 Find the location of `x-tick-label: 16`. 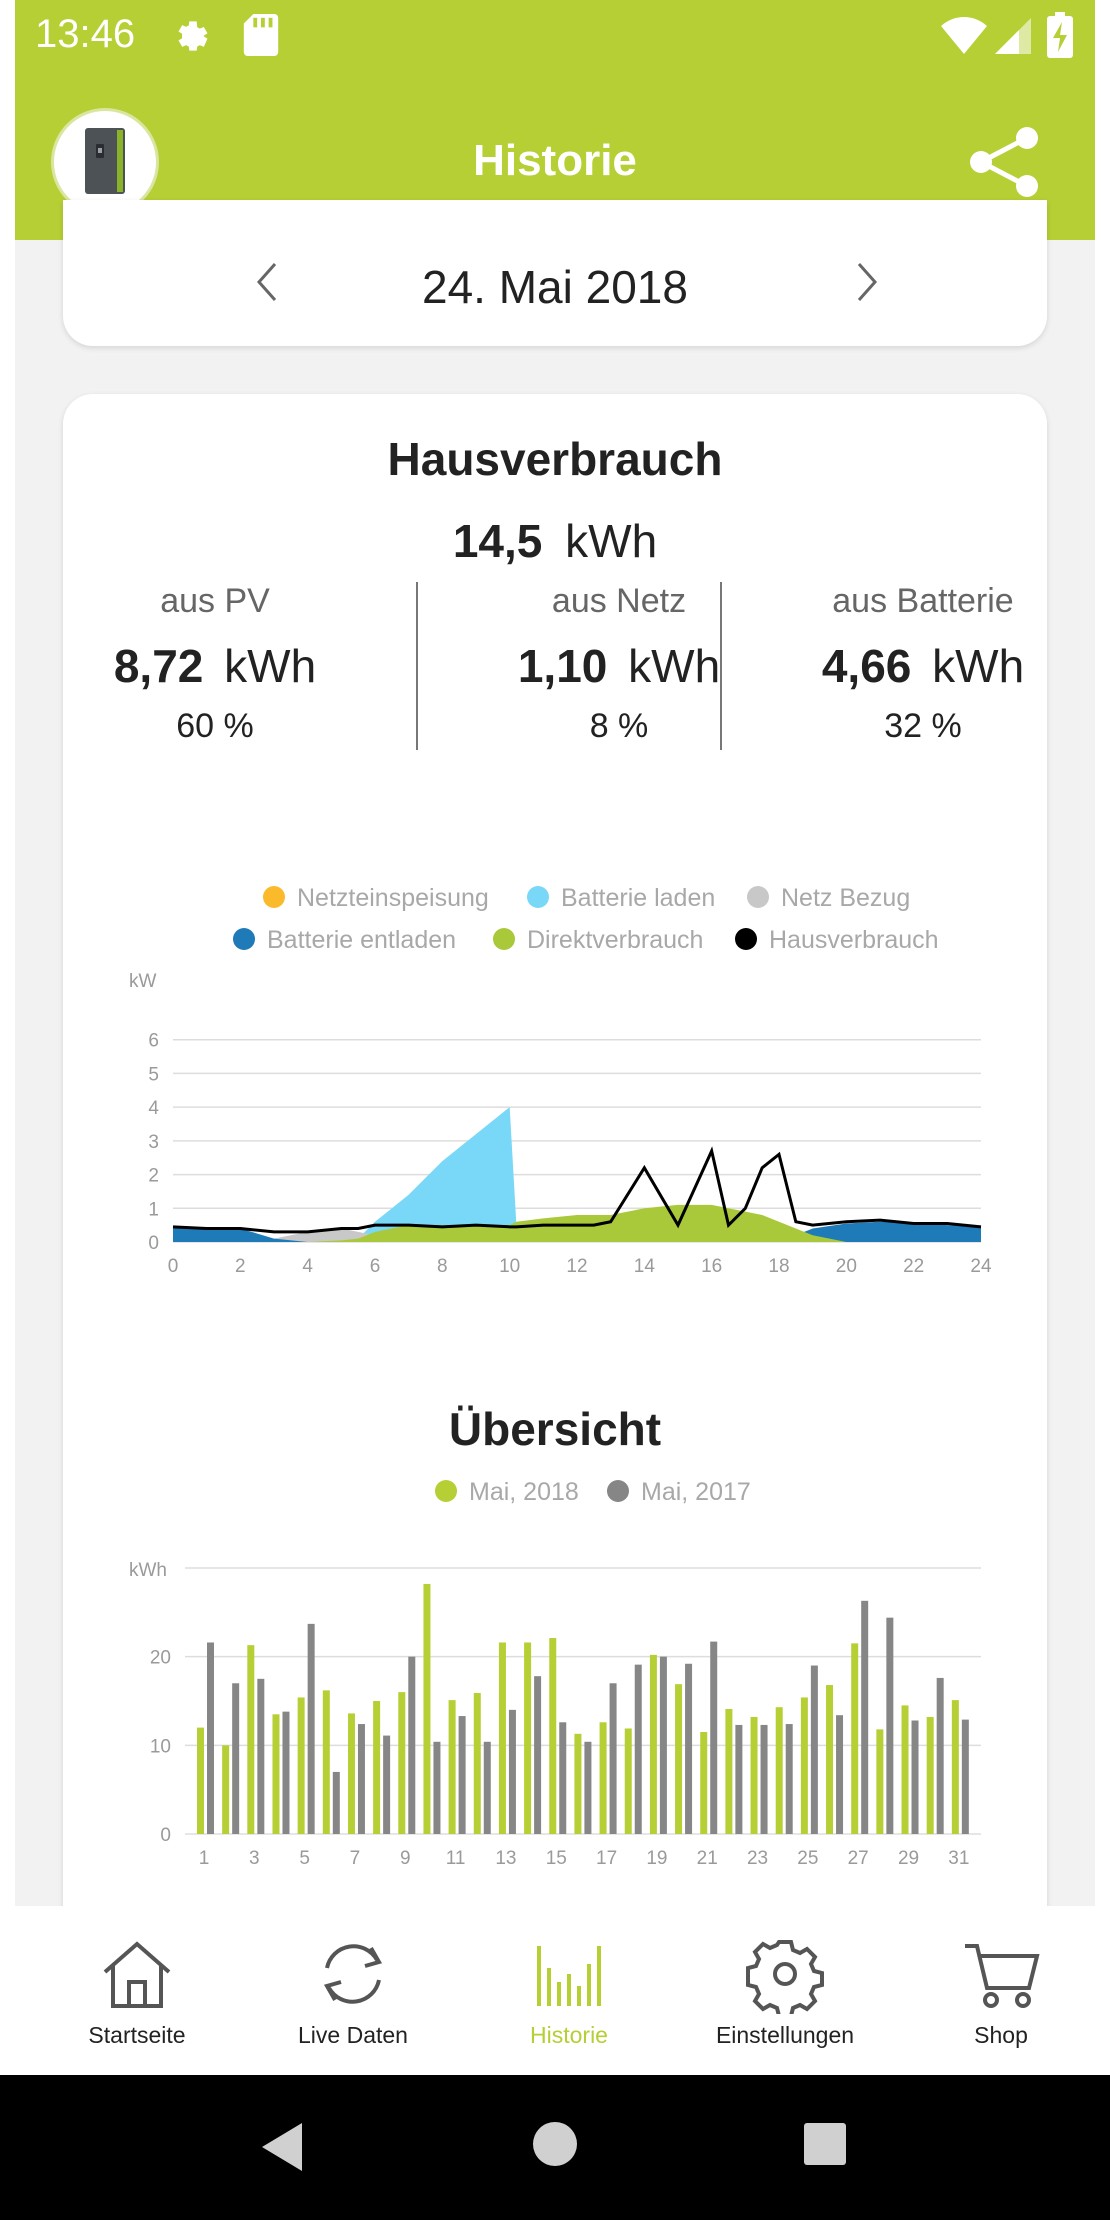

x-tick-label: 16 is located at coordinates (711, 1266).